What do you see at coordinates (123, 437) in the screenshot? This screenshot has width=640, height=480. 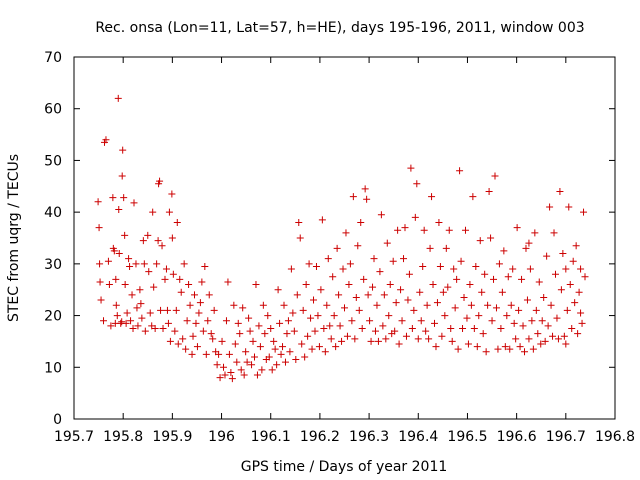 I see `x-tick-label: 195.8` at bounding box center [123, 437].